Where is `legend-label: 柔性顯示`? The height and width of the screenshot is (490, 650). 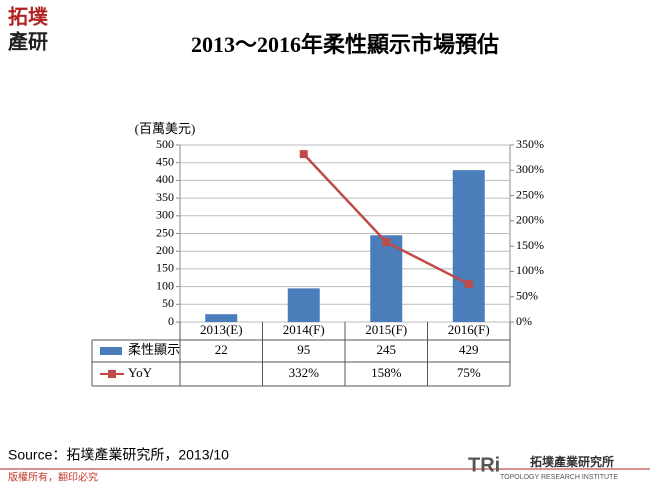 legend-label: 柔性顯示 is located at coordinates (154, 349).